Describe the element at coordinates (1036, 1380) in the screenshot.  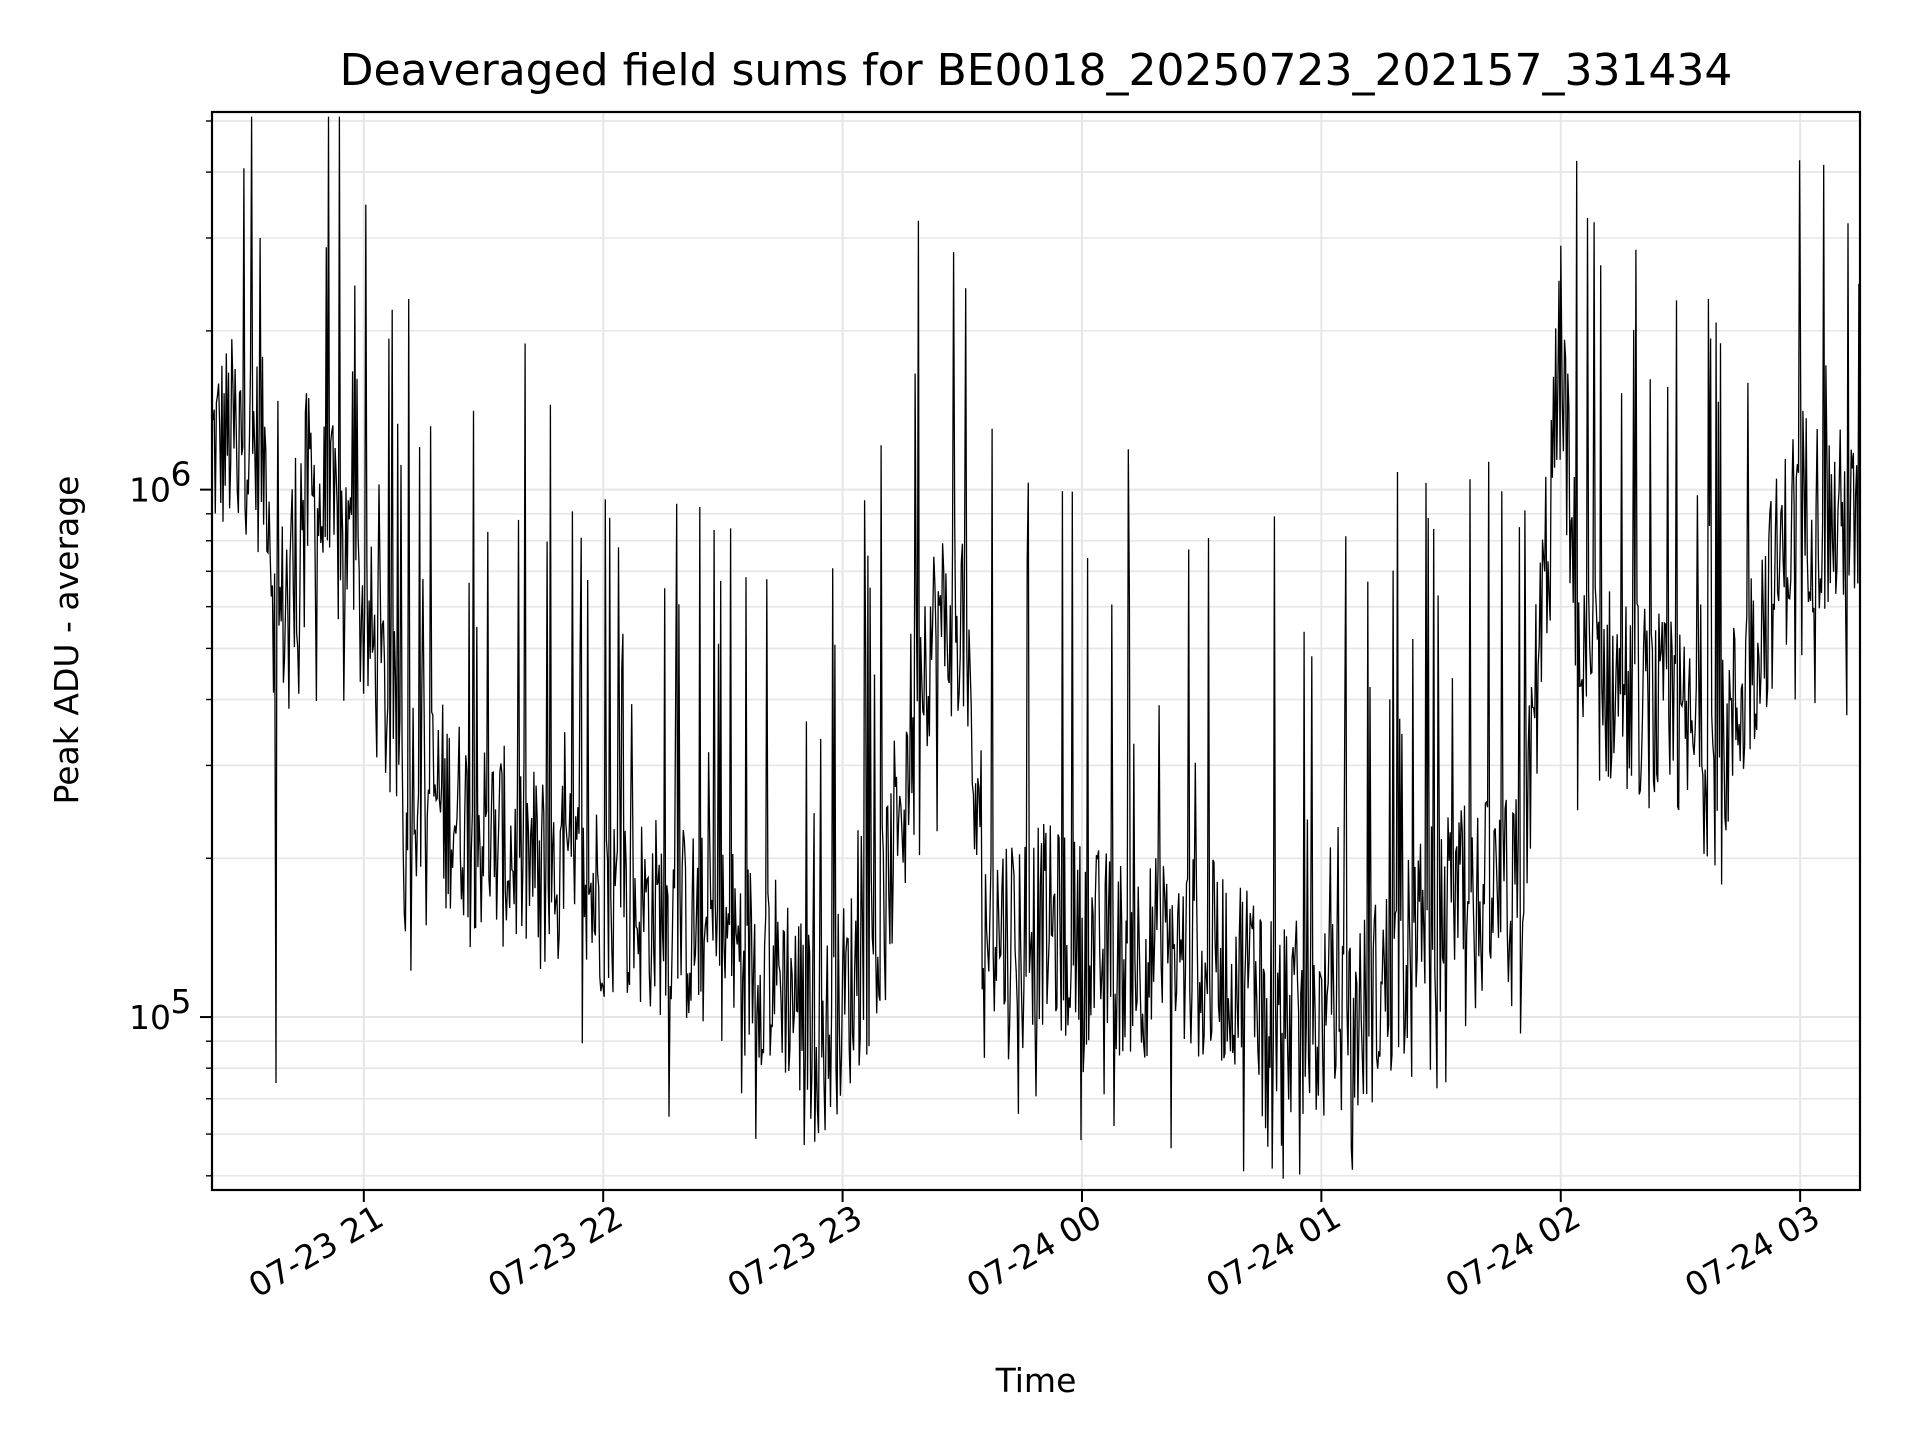
I see `x-axis-label: Time` at that location.